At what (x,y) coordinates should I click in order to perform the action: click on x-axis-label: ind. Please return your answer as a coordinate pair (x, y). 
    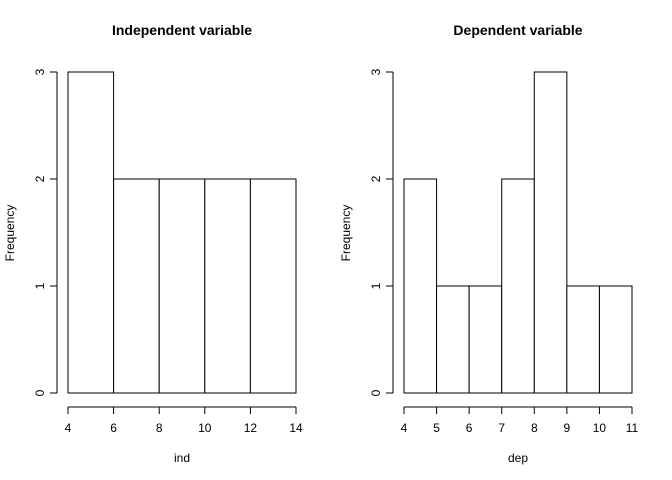
    Looking at the image, I should click on (182, 458).